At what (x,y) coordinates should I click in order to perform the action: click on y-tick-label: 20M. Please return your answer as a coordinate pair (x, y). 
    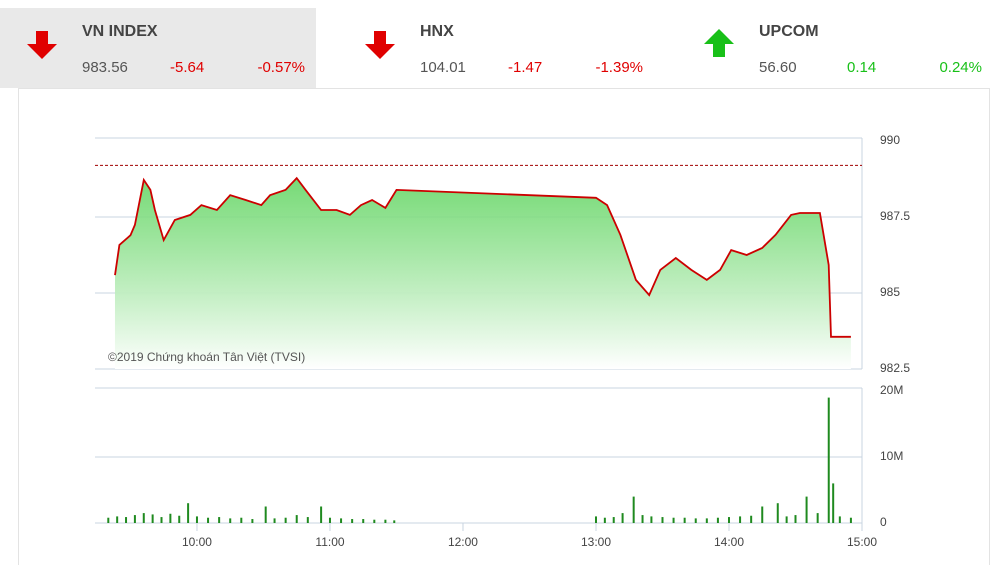
    Looking at the image, I should click on (891, 390).